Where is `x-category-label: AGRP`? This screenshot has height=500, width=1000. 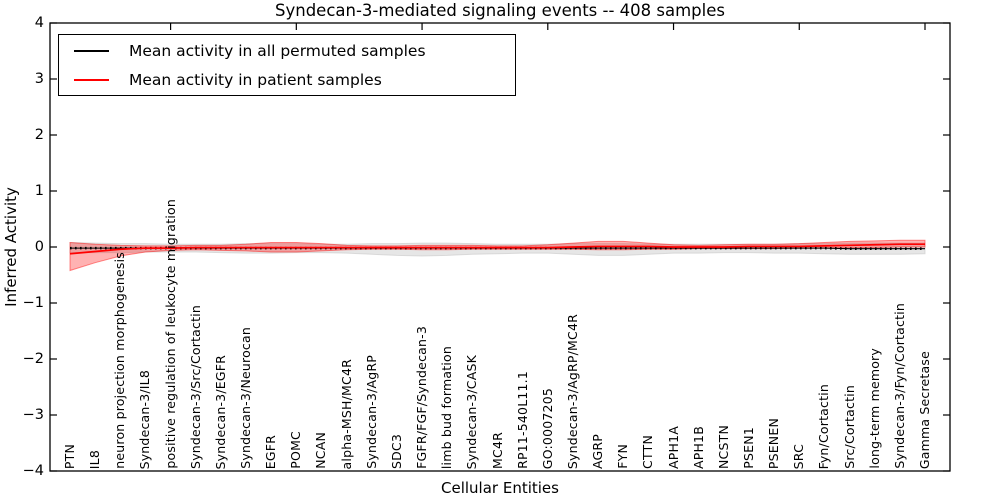
x-category-label: AGRP is located at coordinates (598, 451).